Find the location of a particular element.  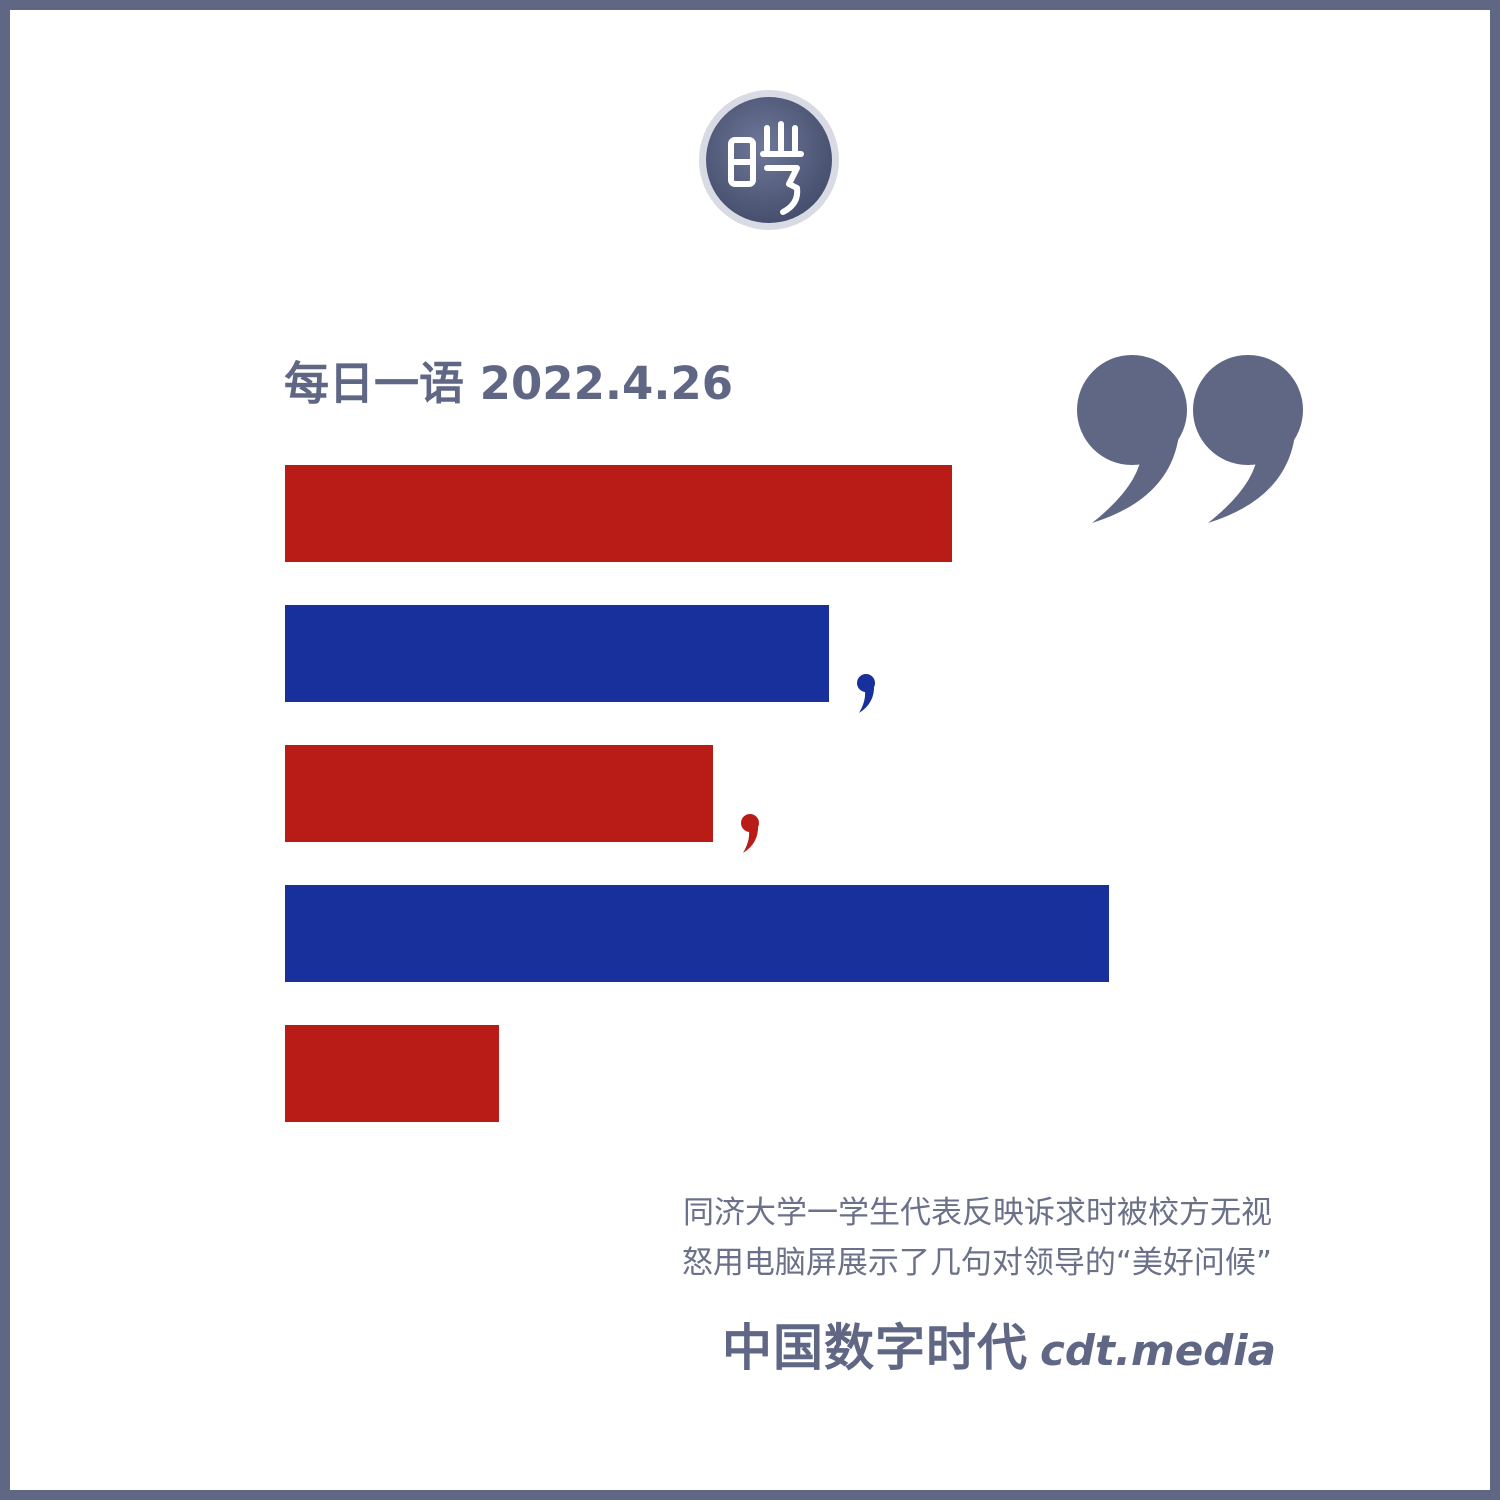

page-title: 每日一语 2022.4.26 is located at coordinates (509, 383).